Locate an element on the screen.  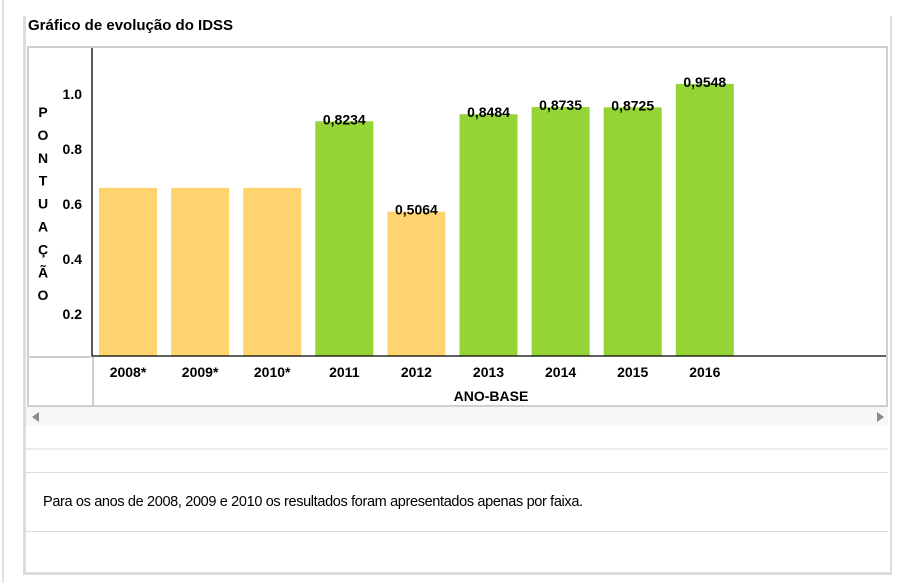
x-tick-label: 2016 is located at coordinates (704, 372).